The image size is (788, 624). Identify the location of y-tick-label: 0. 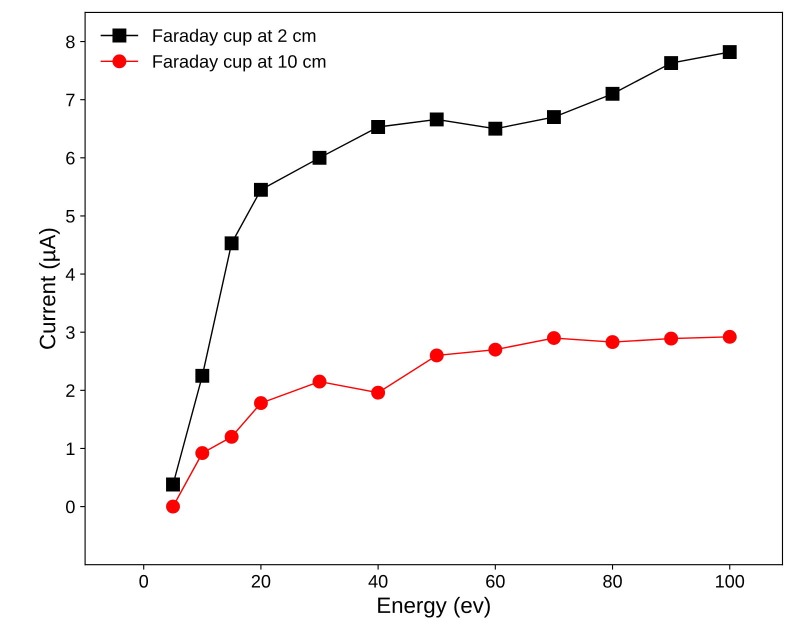
(70, 507).